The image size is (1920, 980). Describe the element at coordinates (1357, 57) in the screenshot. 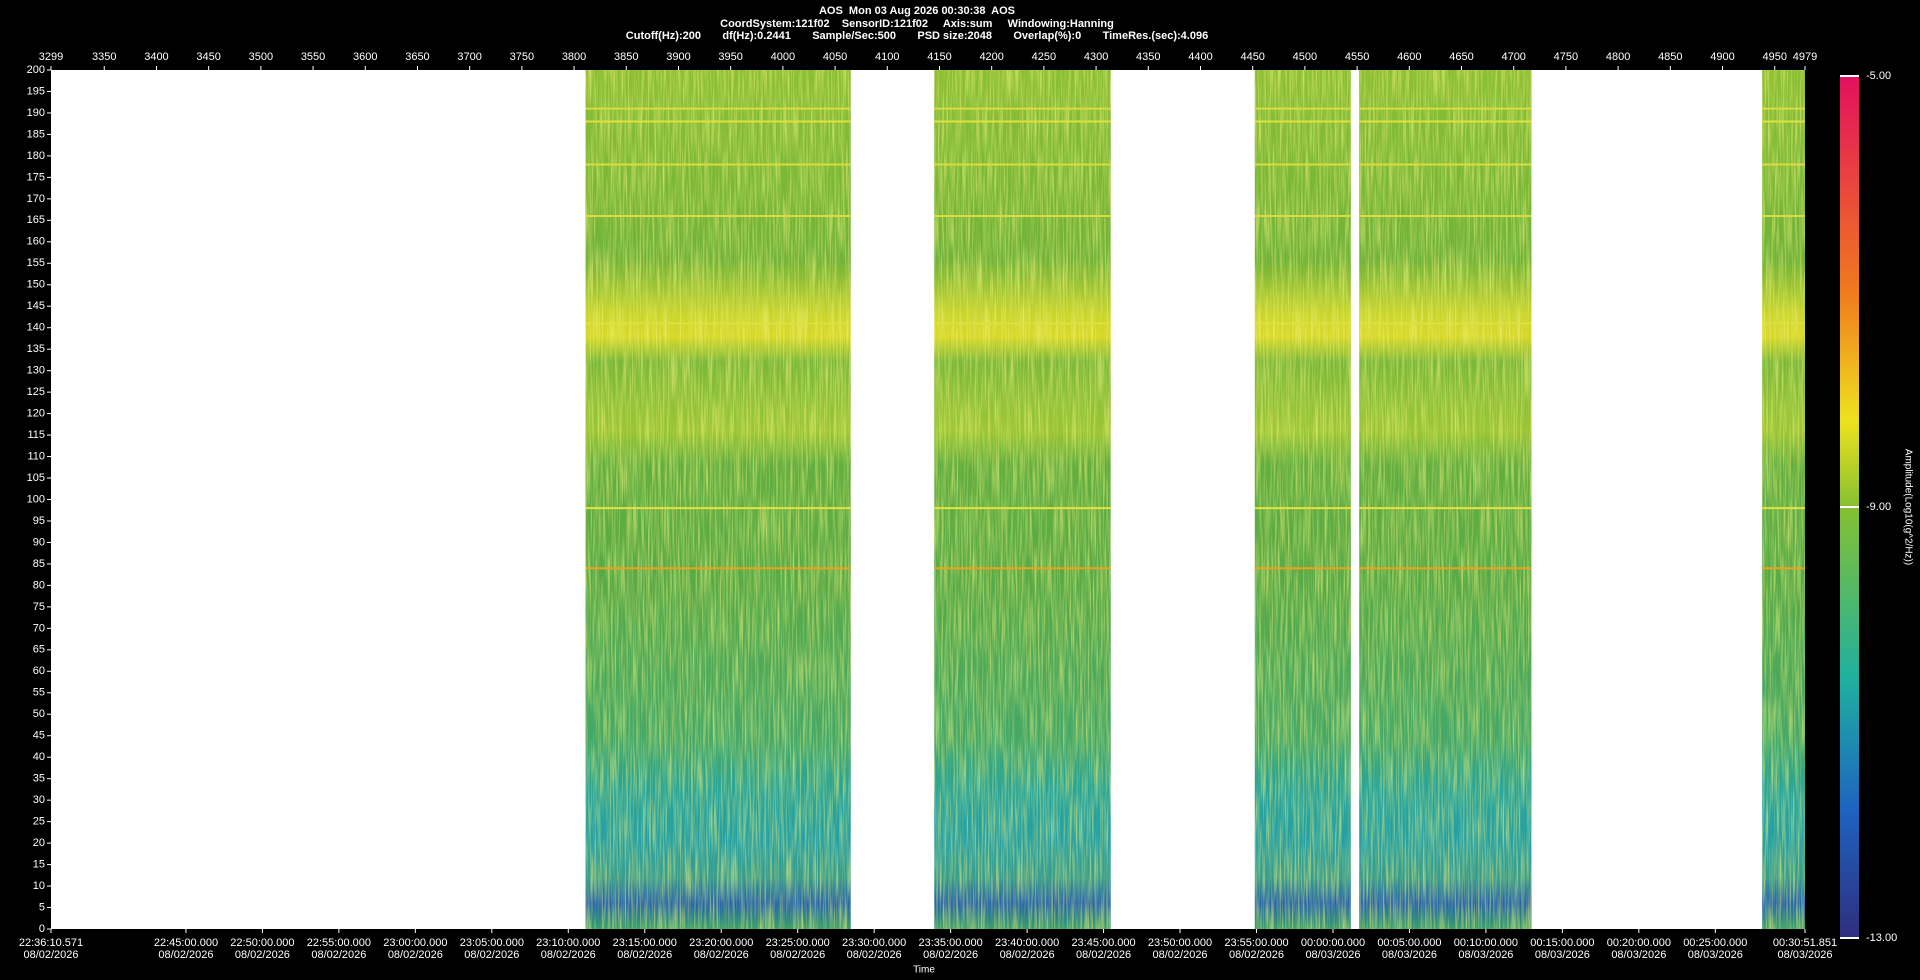

I see `x-tick-label: 4550` at that location.